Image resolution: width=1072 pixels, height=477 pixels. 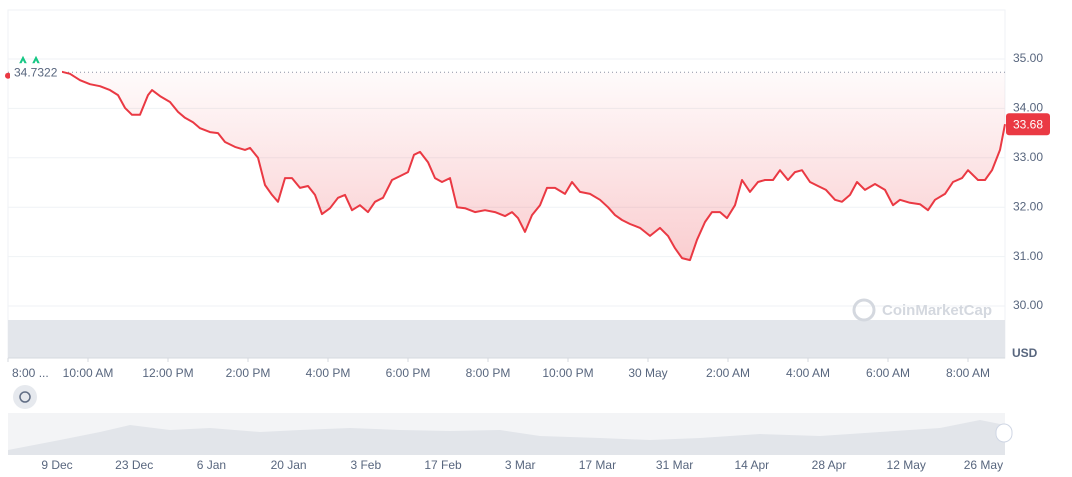 I want to click on last-price-box, so click(x=1028, y=124).